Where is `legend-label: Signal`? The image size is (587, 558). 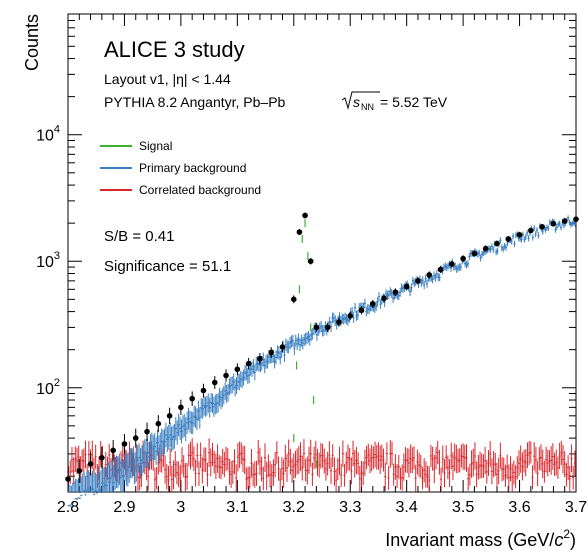
legend-label: Signal is located at coordinates (155, 146).